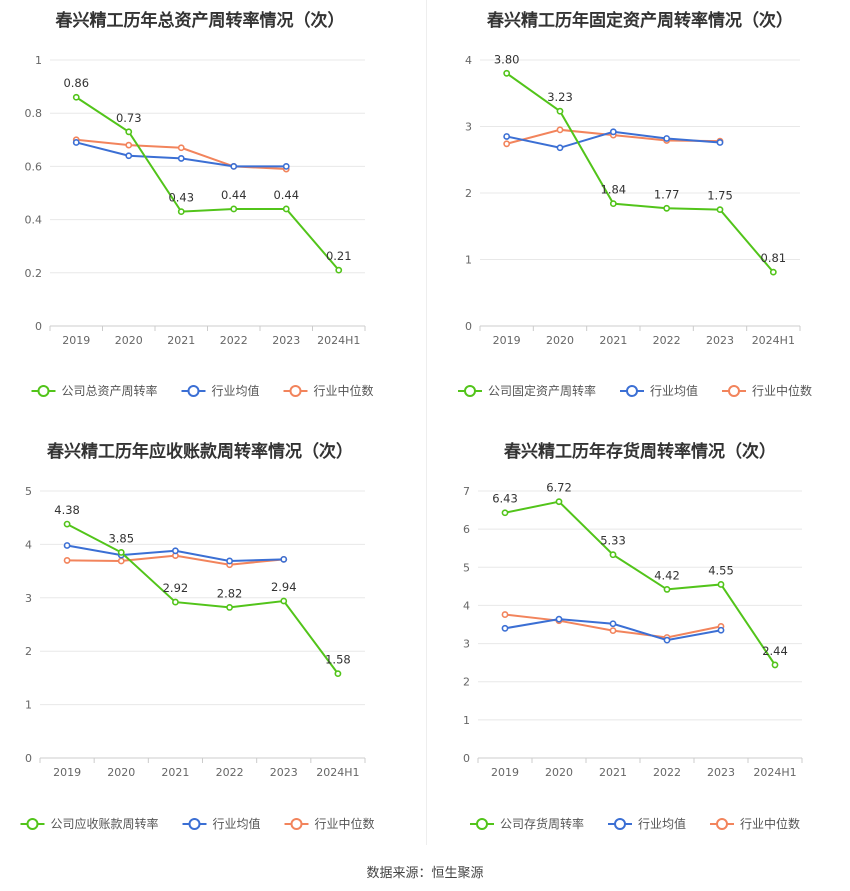 The image size is (850, 891). Describe the element at coordinates (667, 194) in the screenshot. I see `data-label: 1.77` at that location.